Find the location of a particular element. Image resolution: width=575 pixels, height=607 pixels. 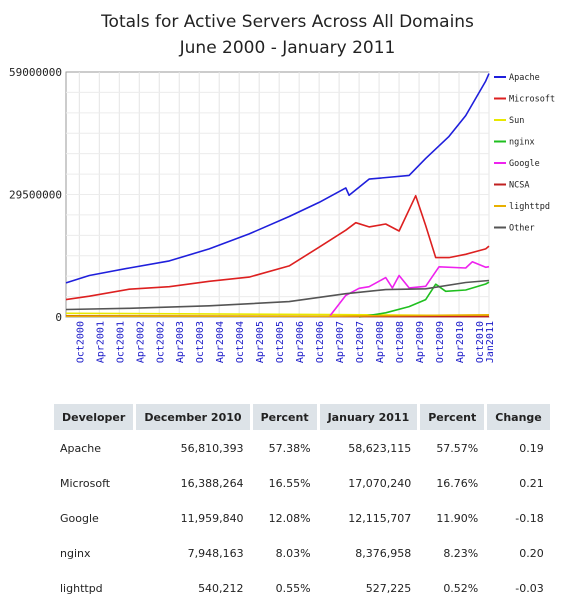

series-line-lighttpd is located at coordinates (278, 316).